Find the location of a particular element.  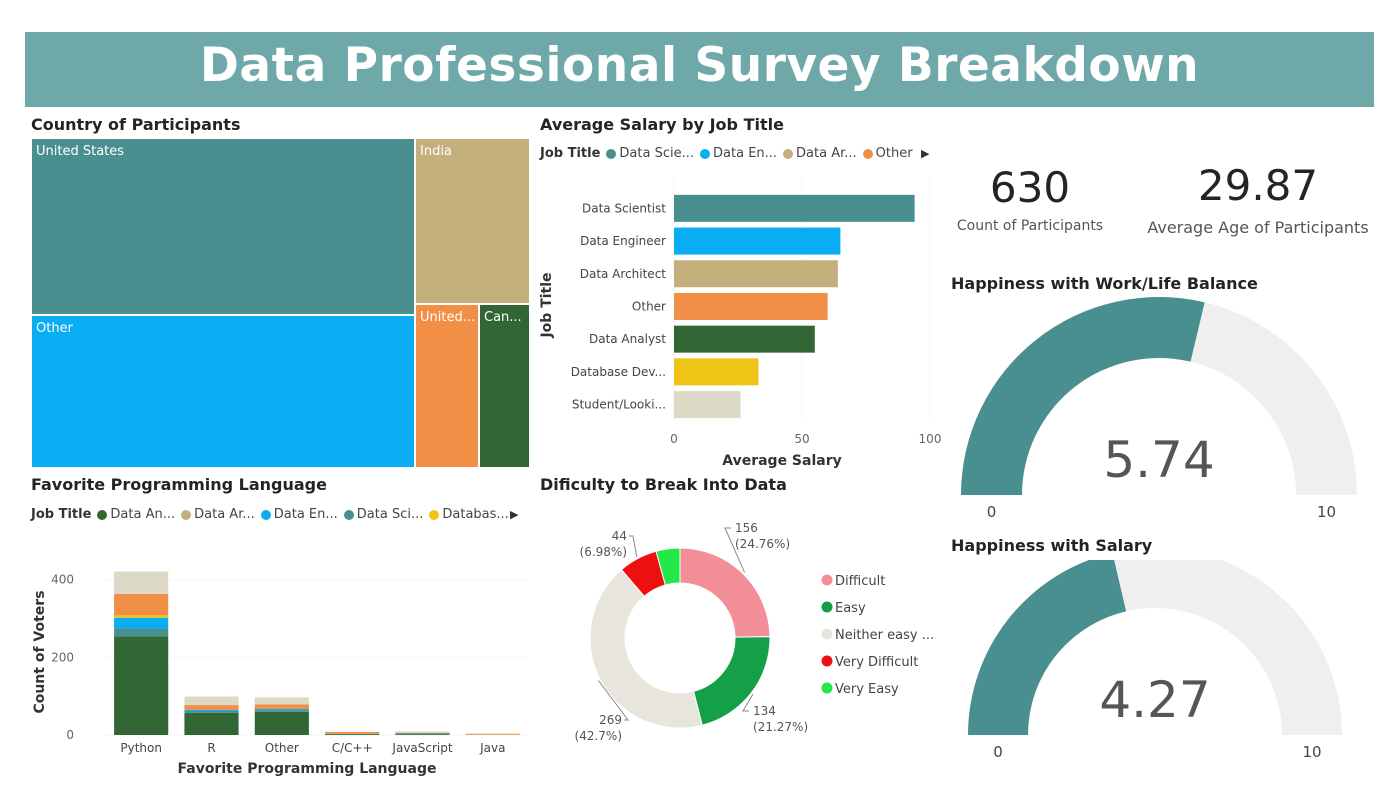

x-tick-label: 100 is located at coordinates (930, 439).